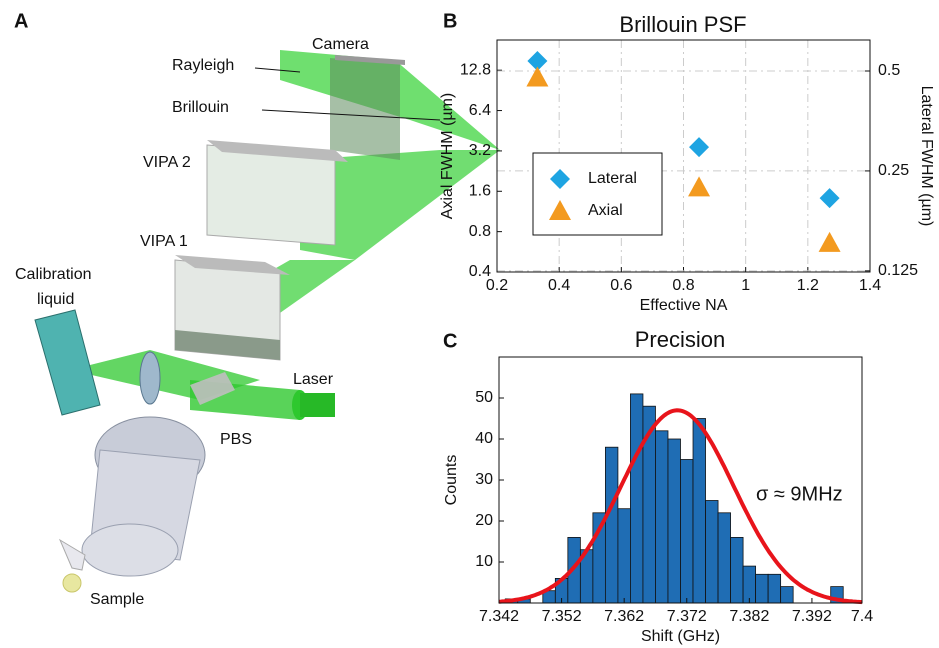 This screenshot has height=648, width=939. Describe the element at coordinates (484, 438) in the screenshot. I see `y-tick-label: 40` at that location.